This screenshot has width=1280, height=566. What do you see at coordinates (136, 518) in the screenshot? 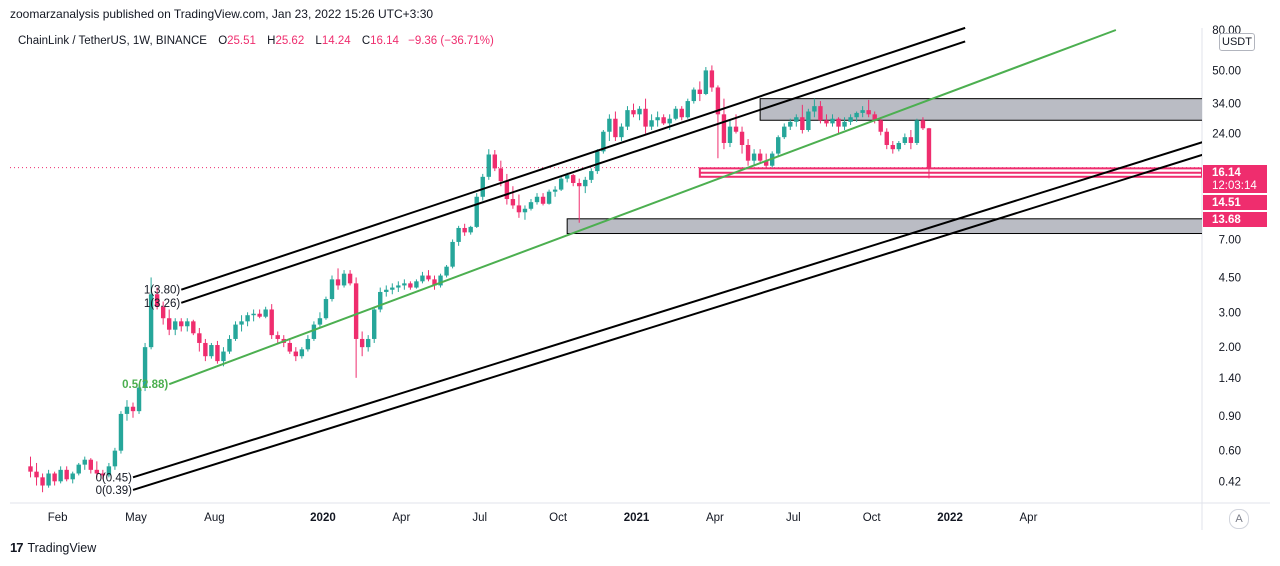
I see `x-tick-label: May` at bounding box center [136, 518].